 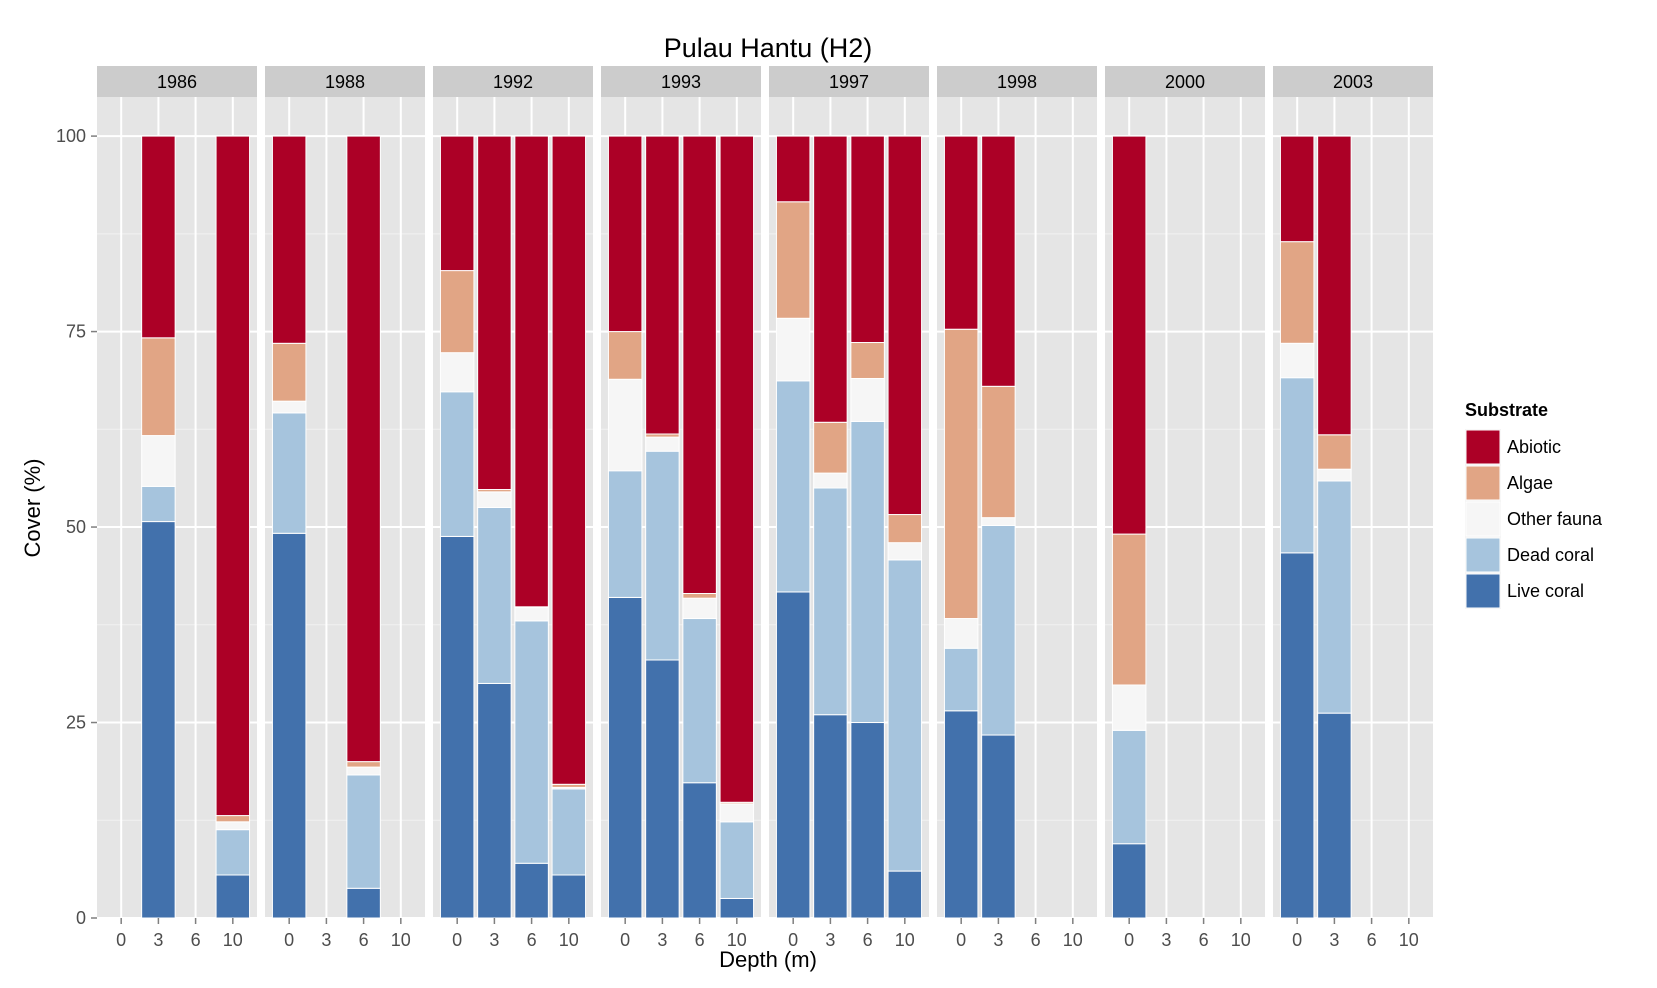 I want to click on facet-panel-1993: 1993 0 3 6 10, so click(x=681, y=508).